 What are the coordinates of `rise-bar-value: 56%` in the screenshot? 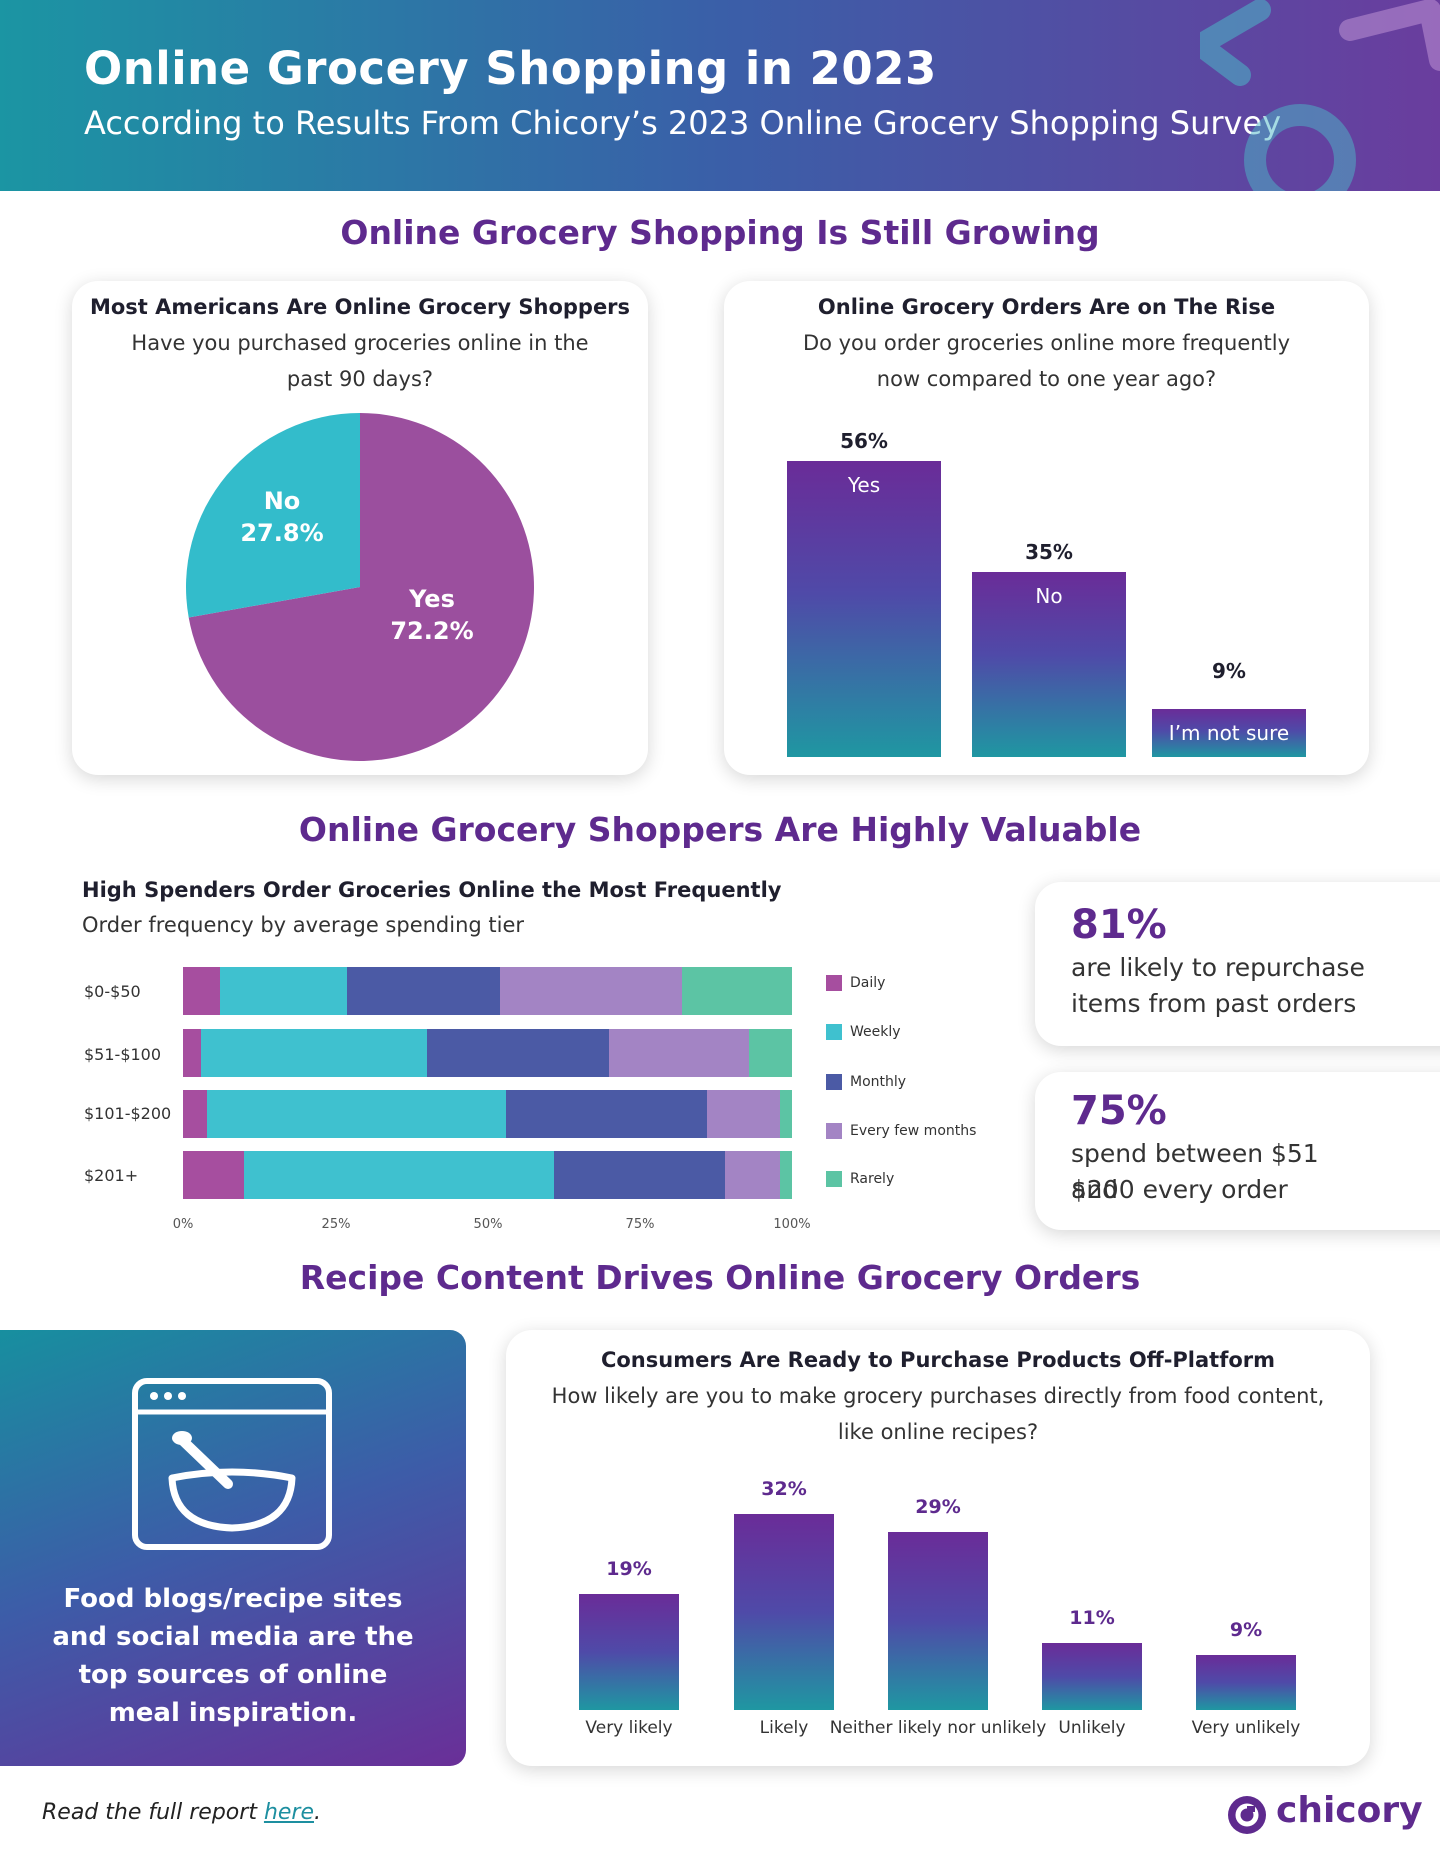 It's located at (864, 441).